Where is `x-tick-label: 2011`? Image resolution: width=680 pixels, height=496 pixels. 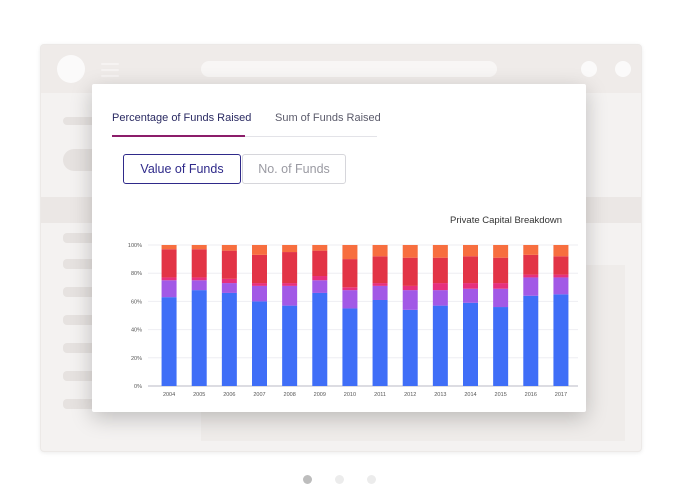
x-tick-label: 2011 is located at coordinates (380, 395).